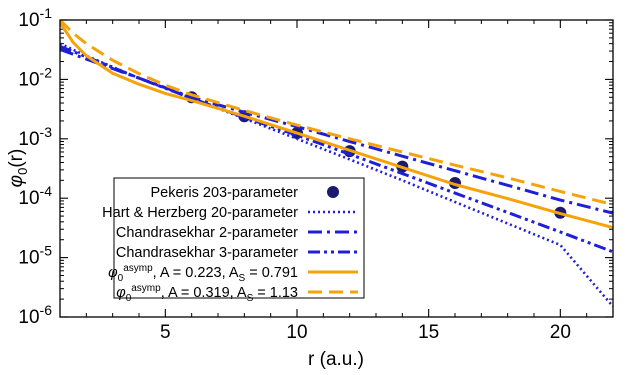 This screenshot has height=375, width=631. What do you see at coordinates (203, 273) in the screenshot?
I see `legend-label: φ0asymp, A = 0.223, AS = 0.791` at bounding box center [203, 273].